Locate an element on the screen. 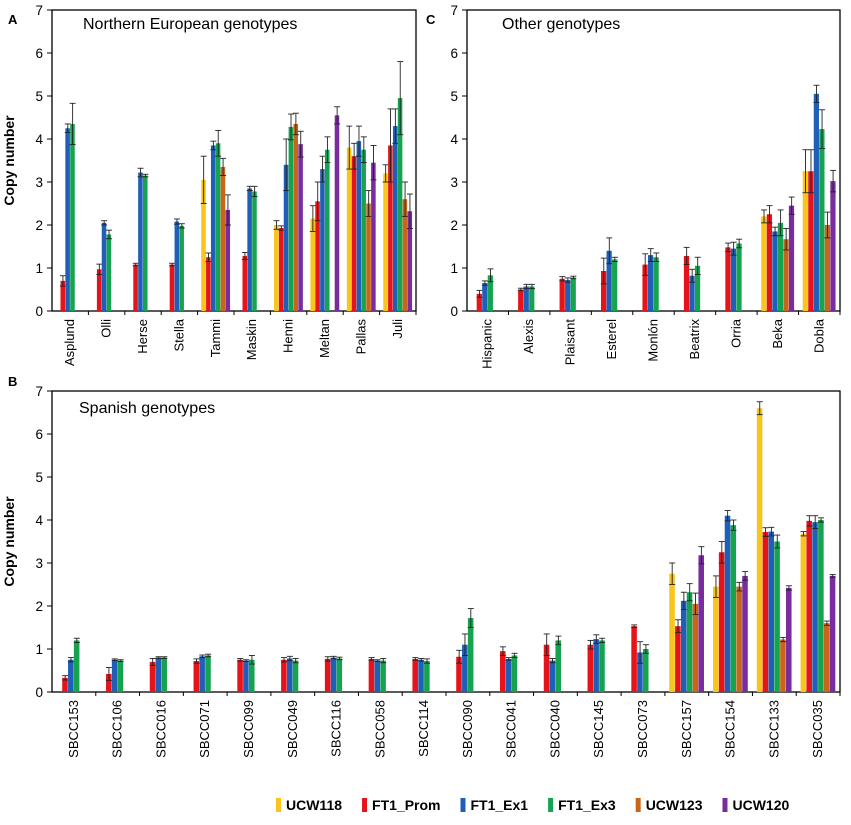  y-tick-label: 7 is located at coordinates (454, 10).